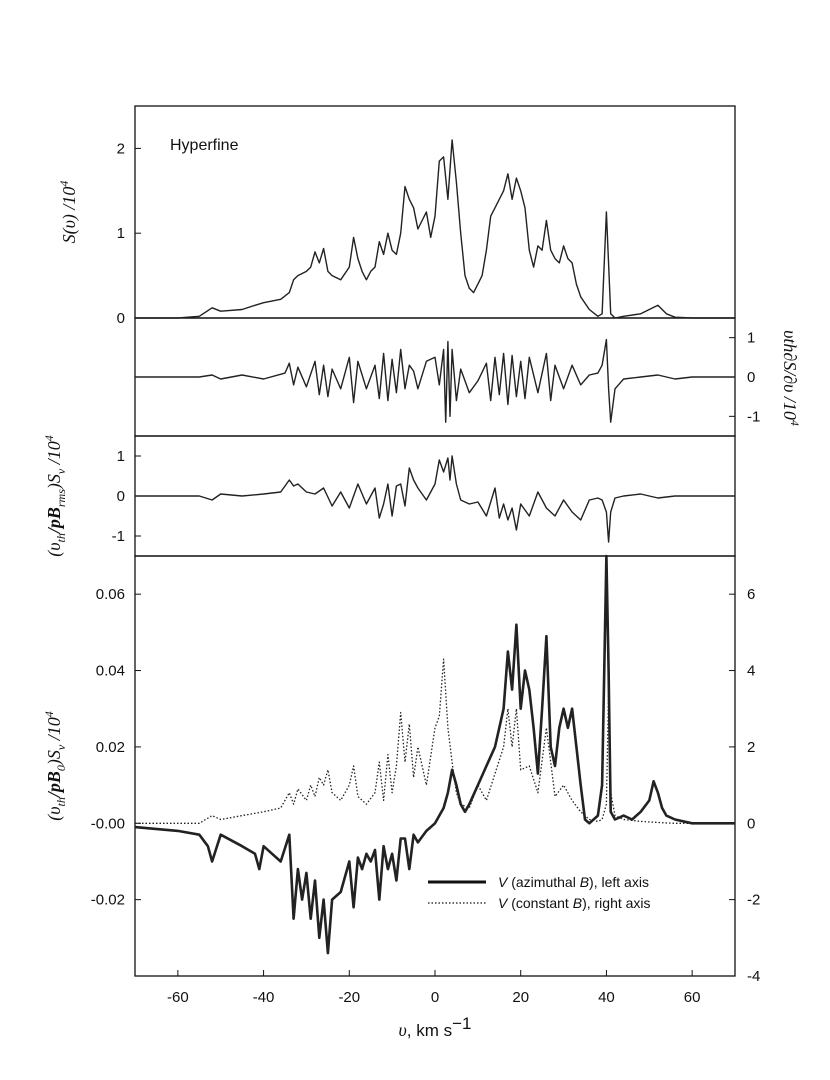 The height and width of the screenshot is (1080, 830). I want to click on panel-d-ytick-label: 0.02, so click(110, 747).